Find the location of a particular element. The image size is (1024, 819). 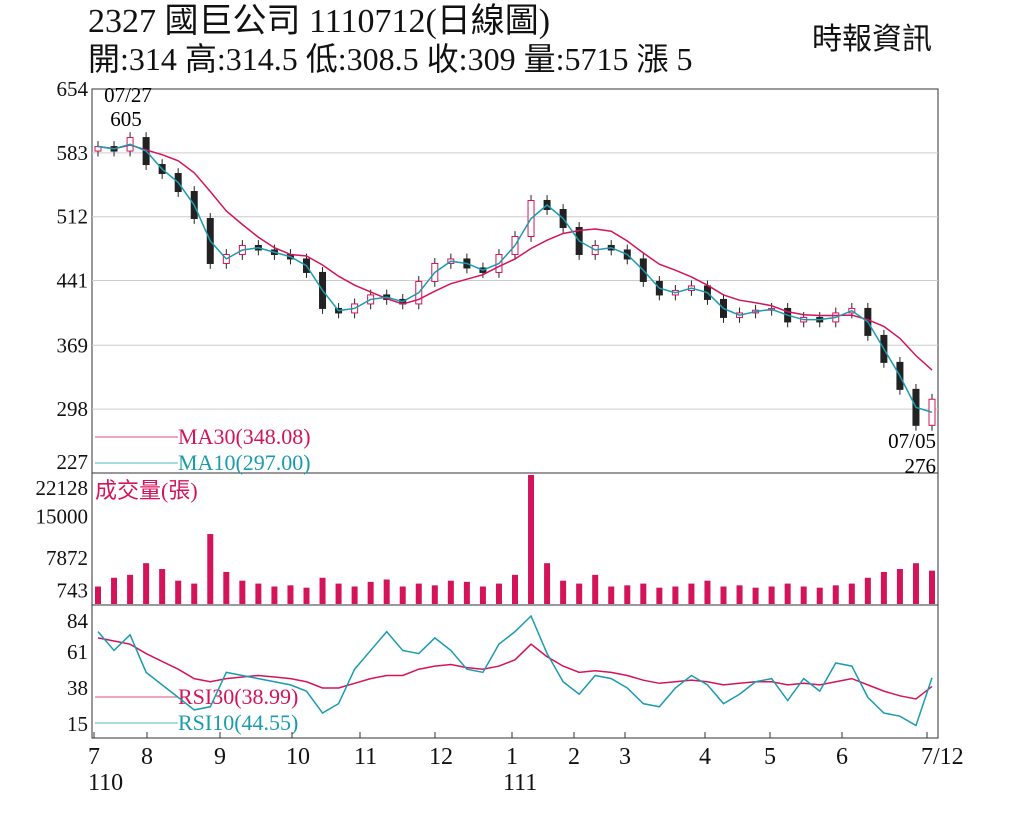

high-date-annotation: 07/27 is located at coordinates (128, 95).